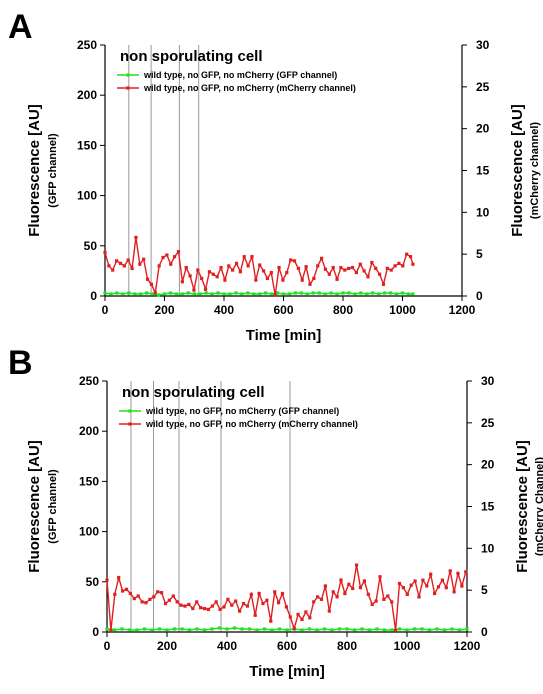 Image resolution: width=543 pixels, height=694 pixels. Describe the element at coordinates (91, 246) in the screenshot. I see `y-left-tick-label: 50` at that location.